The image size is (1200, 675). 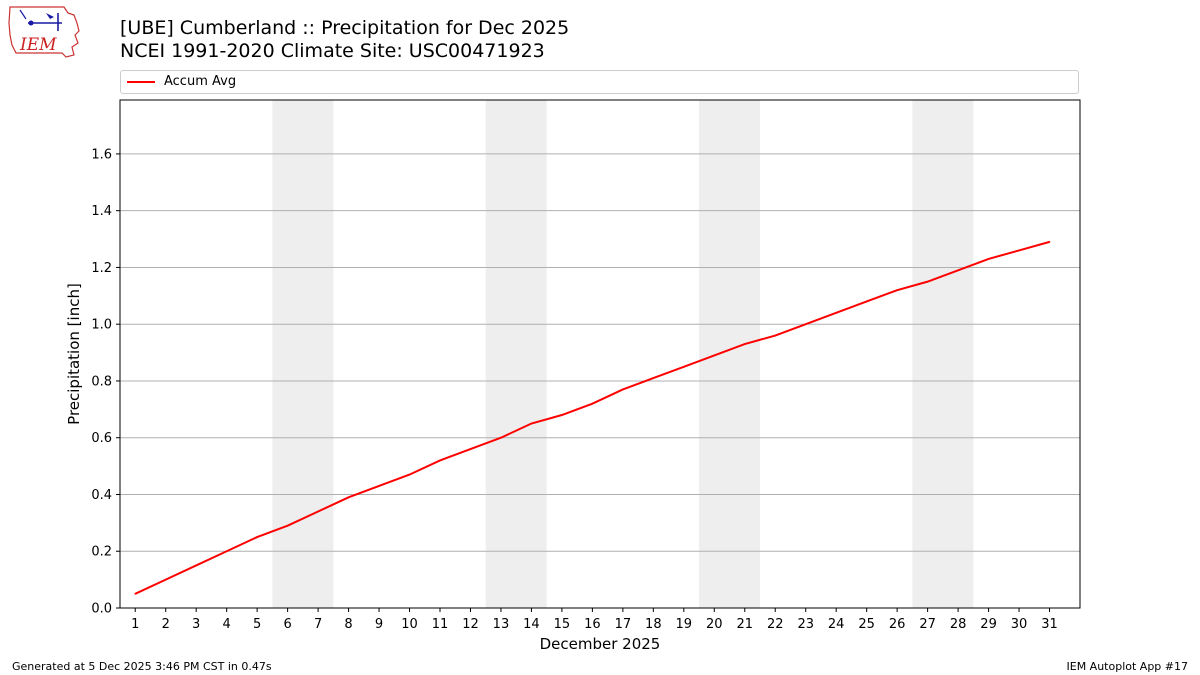 I want to click on x-tick-label-25: 26, so click(x=897, y=624).